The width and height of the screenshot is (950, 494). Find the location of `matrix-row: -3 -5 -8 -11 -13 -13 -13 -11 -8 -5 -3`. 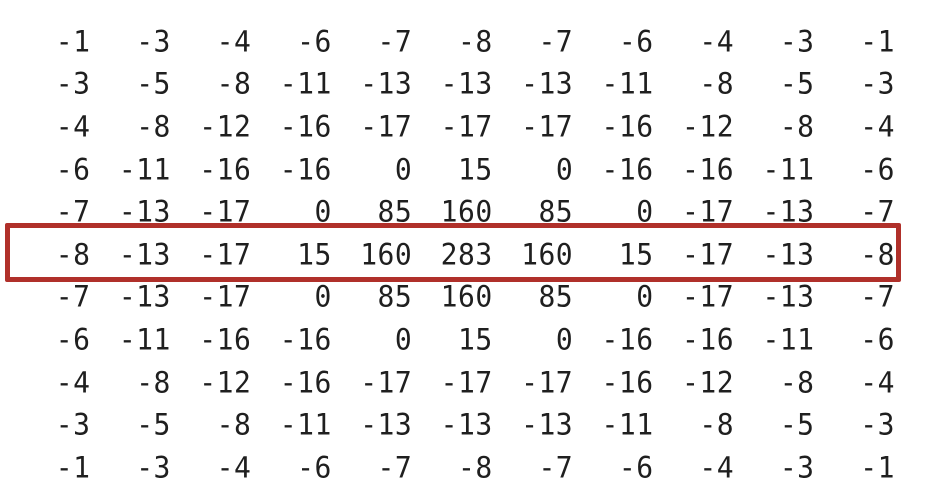

matrix-row: -3 -5 -8 -11 -13 -13 -13 -11 -8 -5 -3 is located at coordinates (452, 84).